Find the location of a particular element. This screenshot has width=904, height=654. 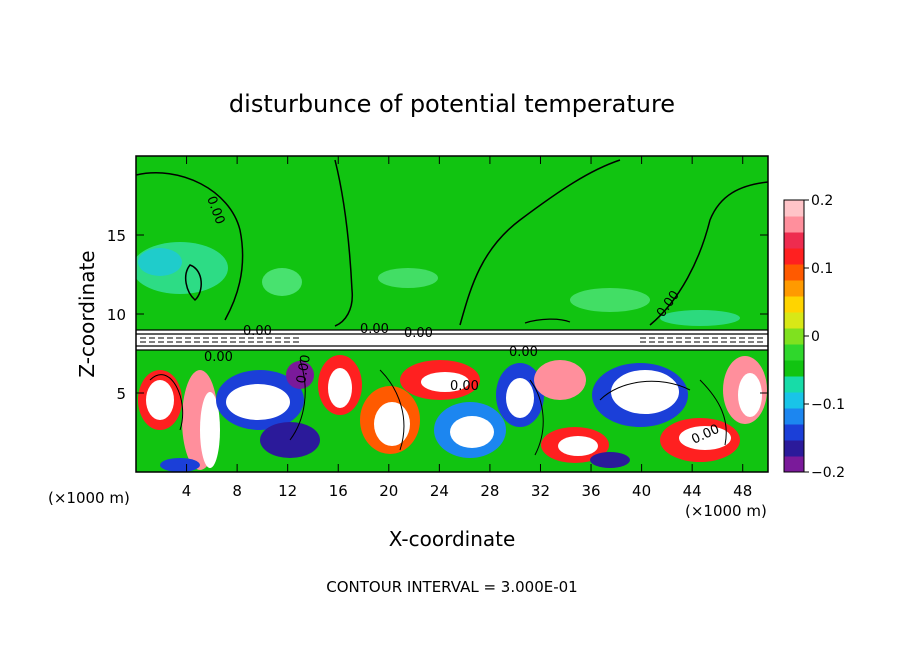

x-tick-label: 32 is located at coordinates (540, 491).